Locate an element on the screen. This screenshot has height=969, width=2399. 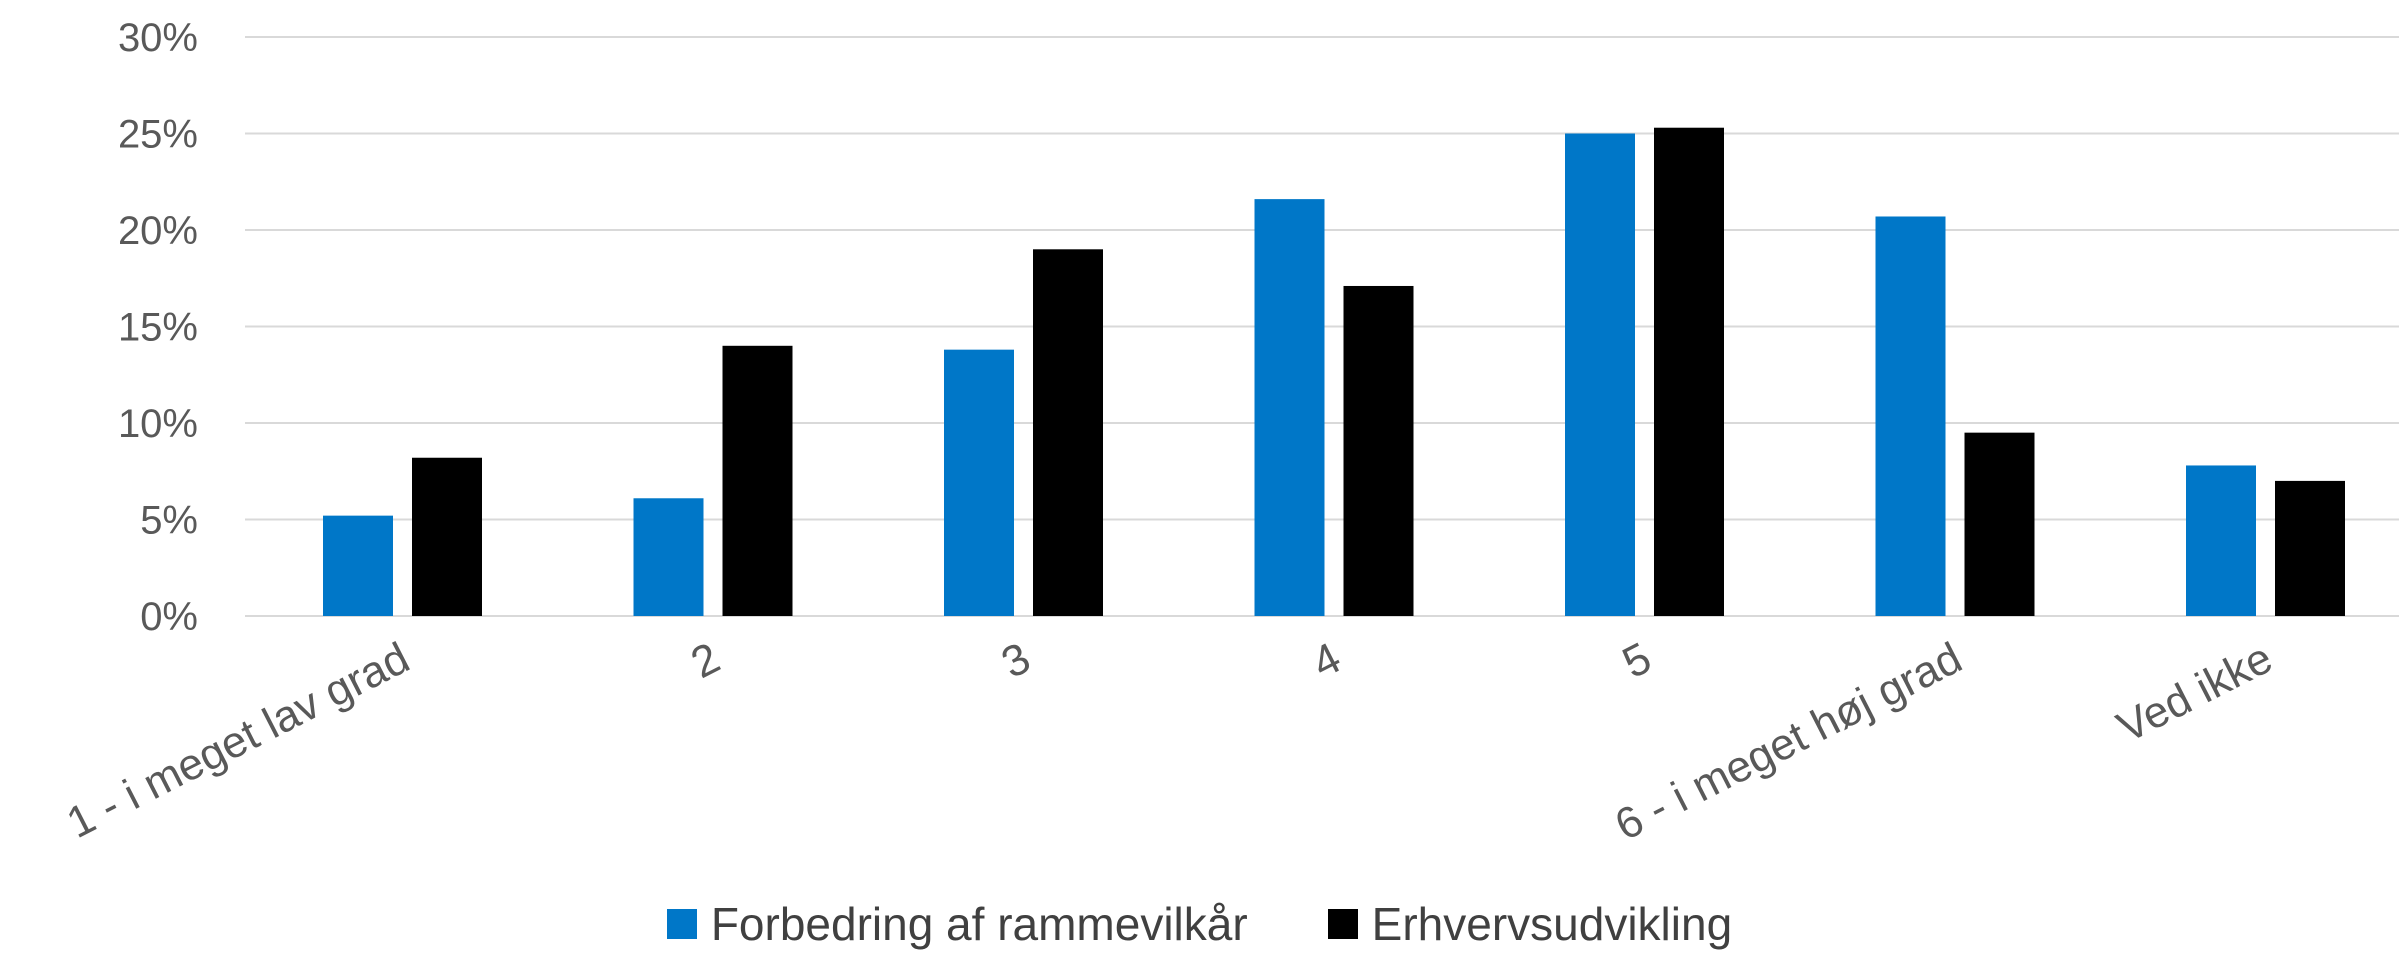
x-tick-label: 1 - i meget lav grad is located at coordinates (238, 740).